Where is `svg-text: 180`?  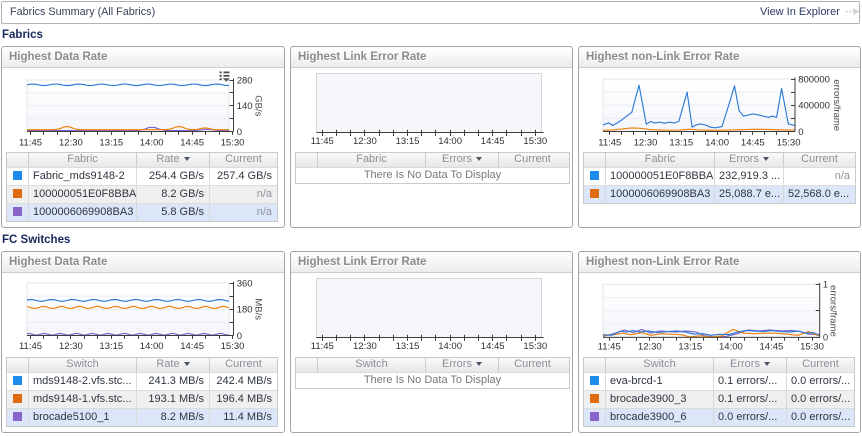 svg-text: 180 is located at coordinates (245, 310).